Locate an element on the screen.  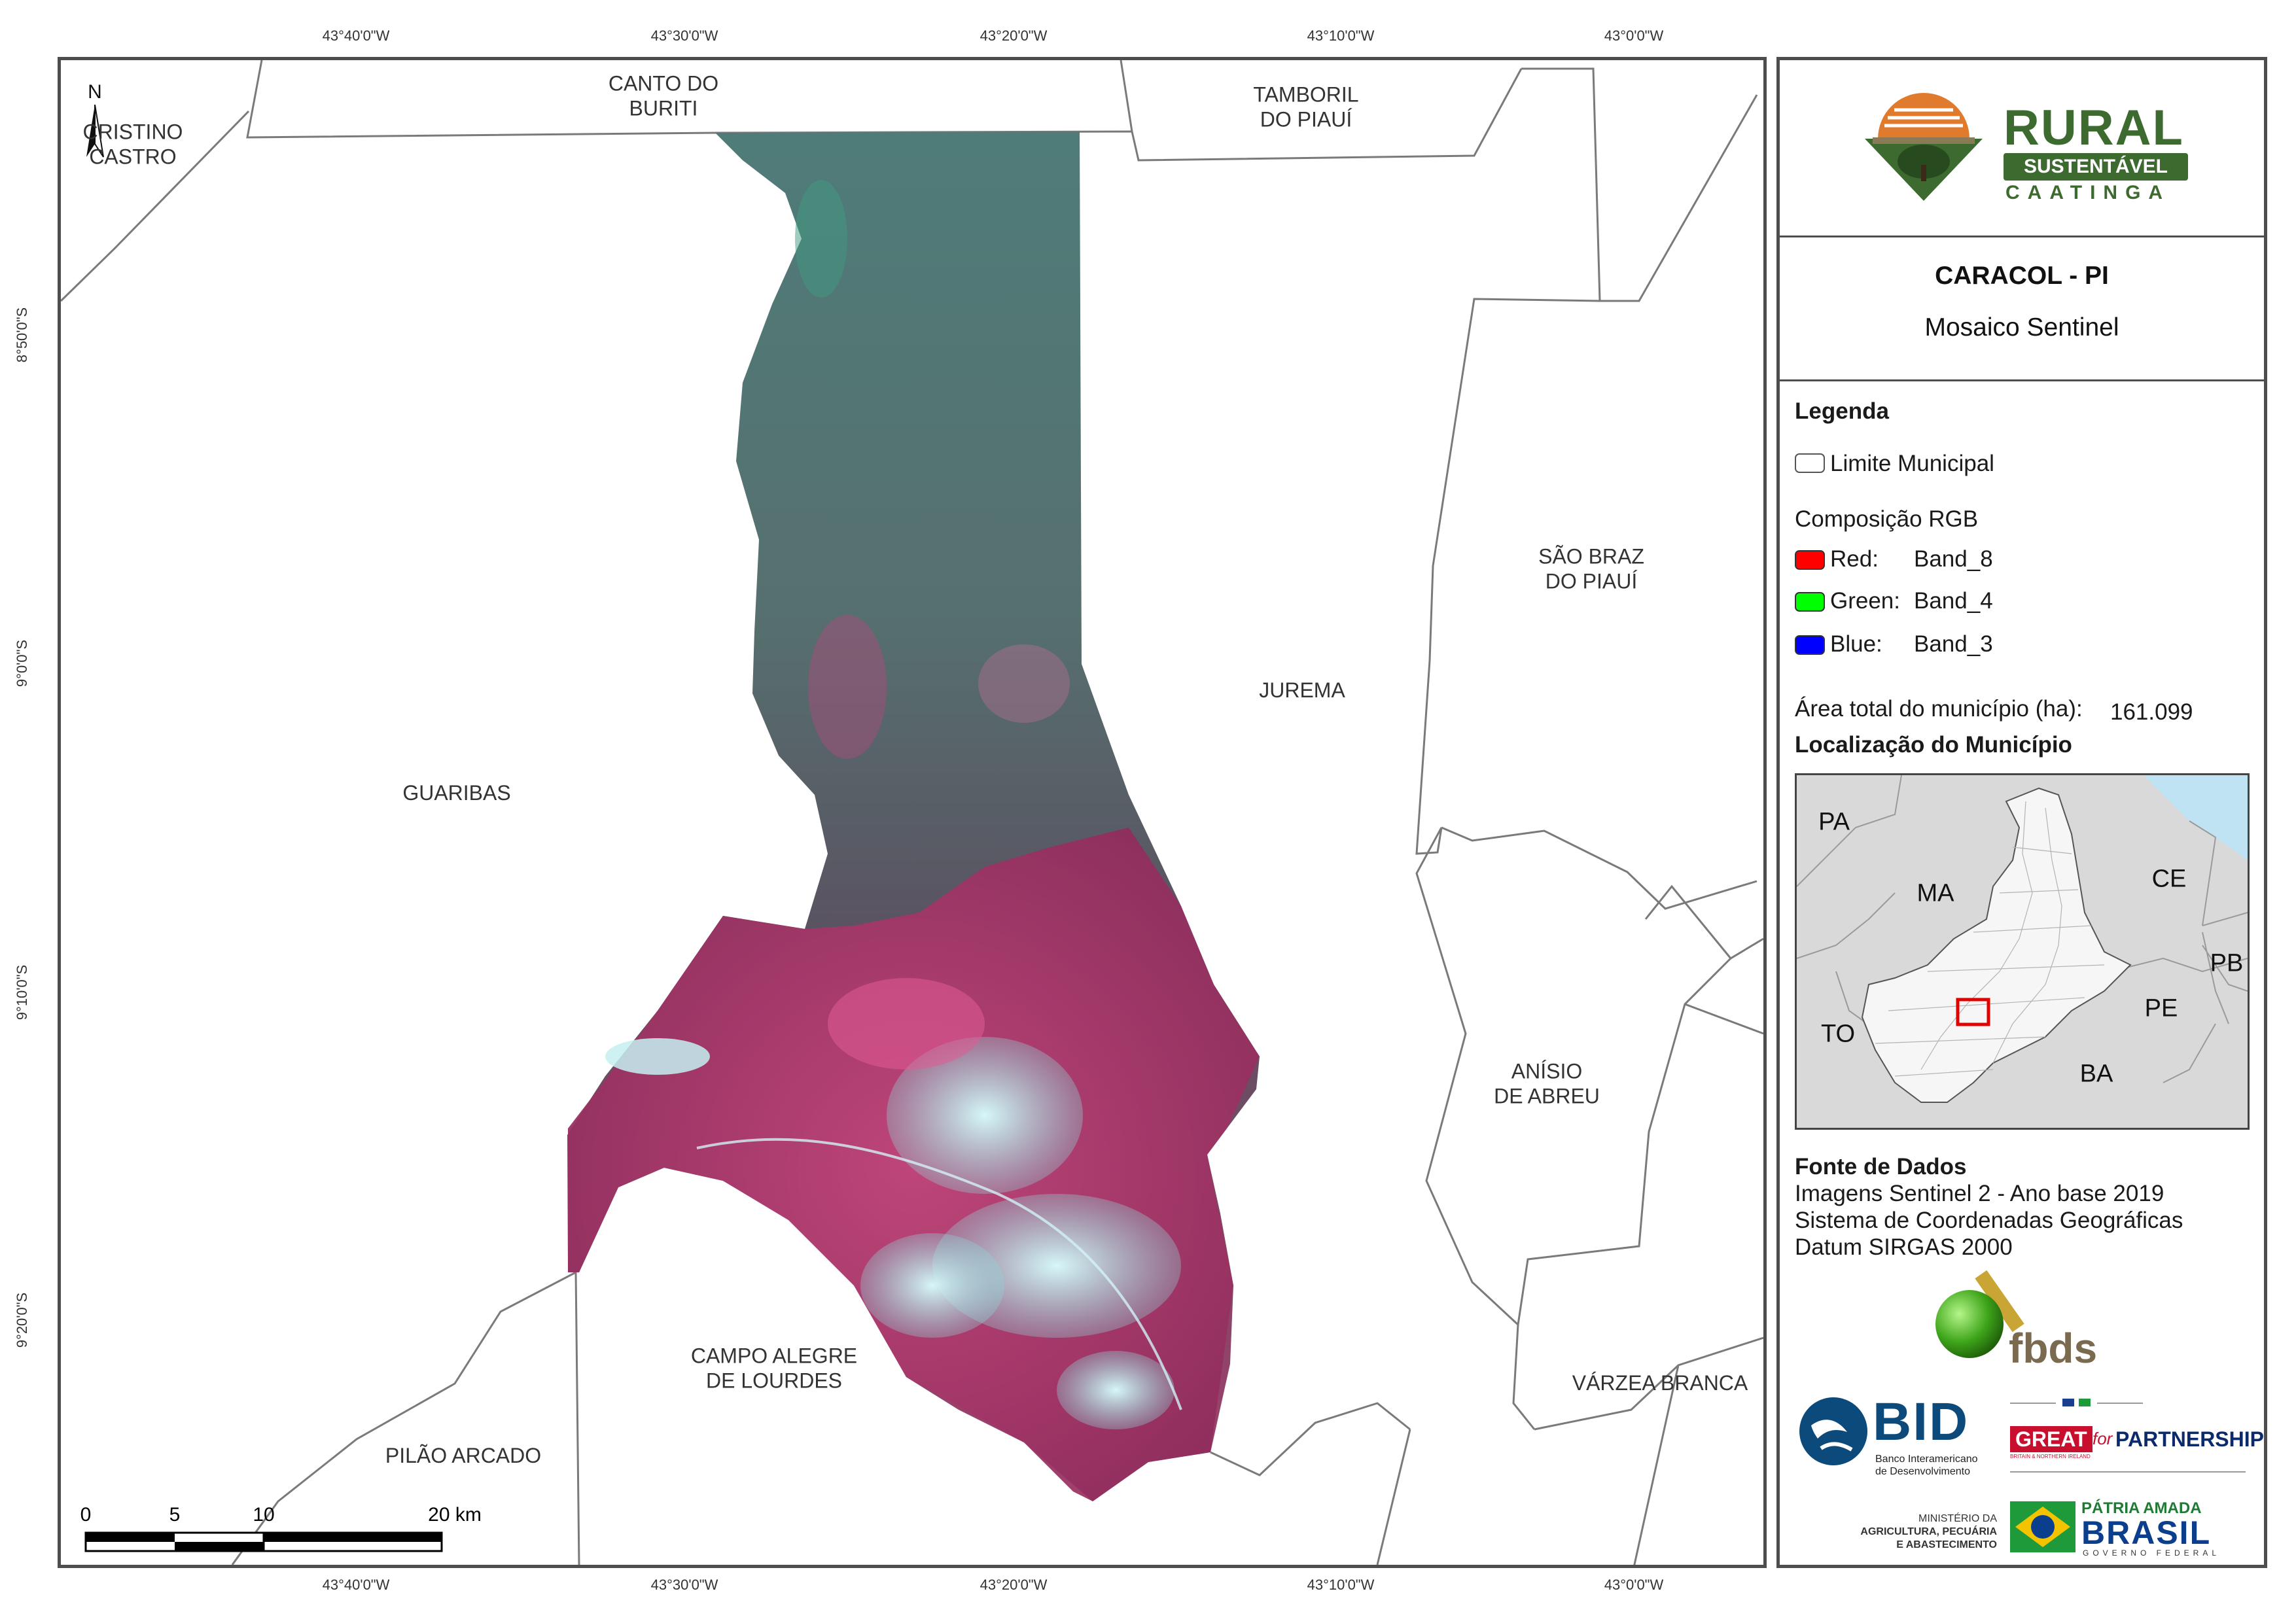
band-red-swatch is located at coordinates (1810, 560).